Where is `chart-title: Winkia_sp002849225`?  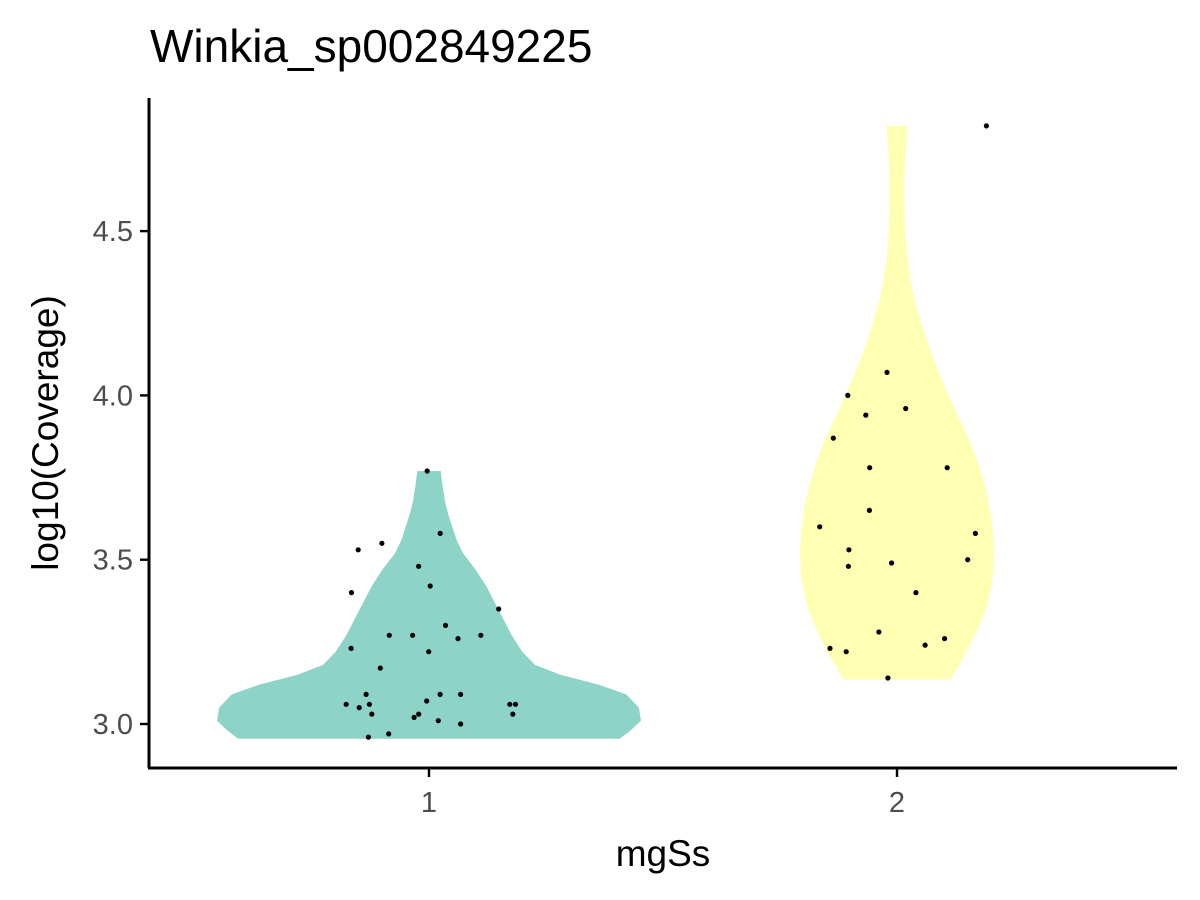 chart-title: Winkia_sp002849225 is located at coordinates (371, 46).